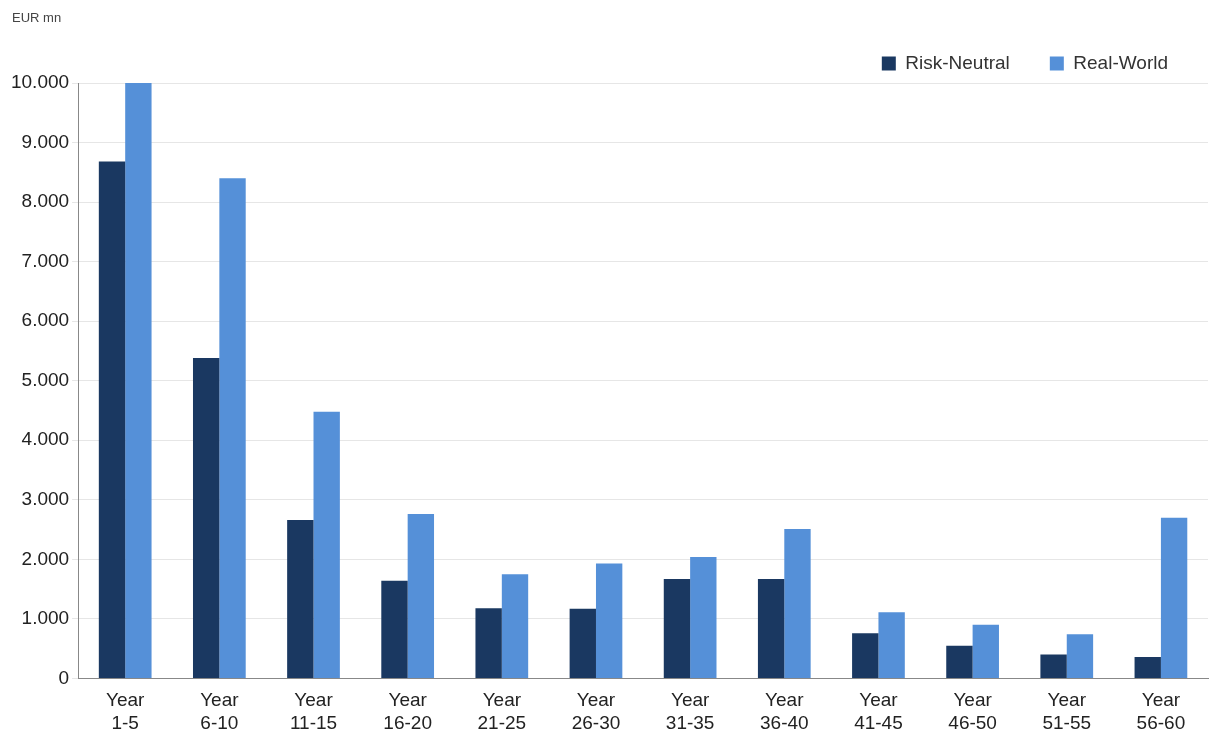 Image resolution: width=1222 pixels, height=746 pixels. I want to click on x-tick-label: Year 11-15, so click(313, 711).